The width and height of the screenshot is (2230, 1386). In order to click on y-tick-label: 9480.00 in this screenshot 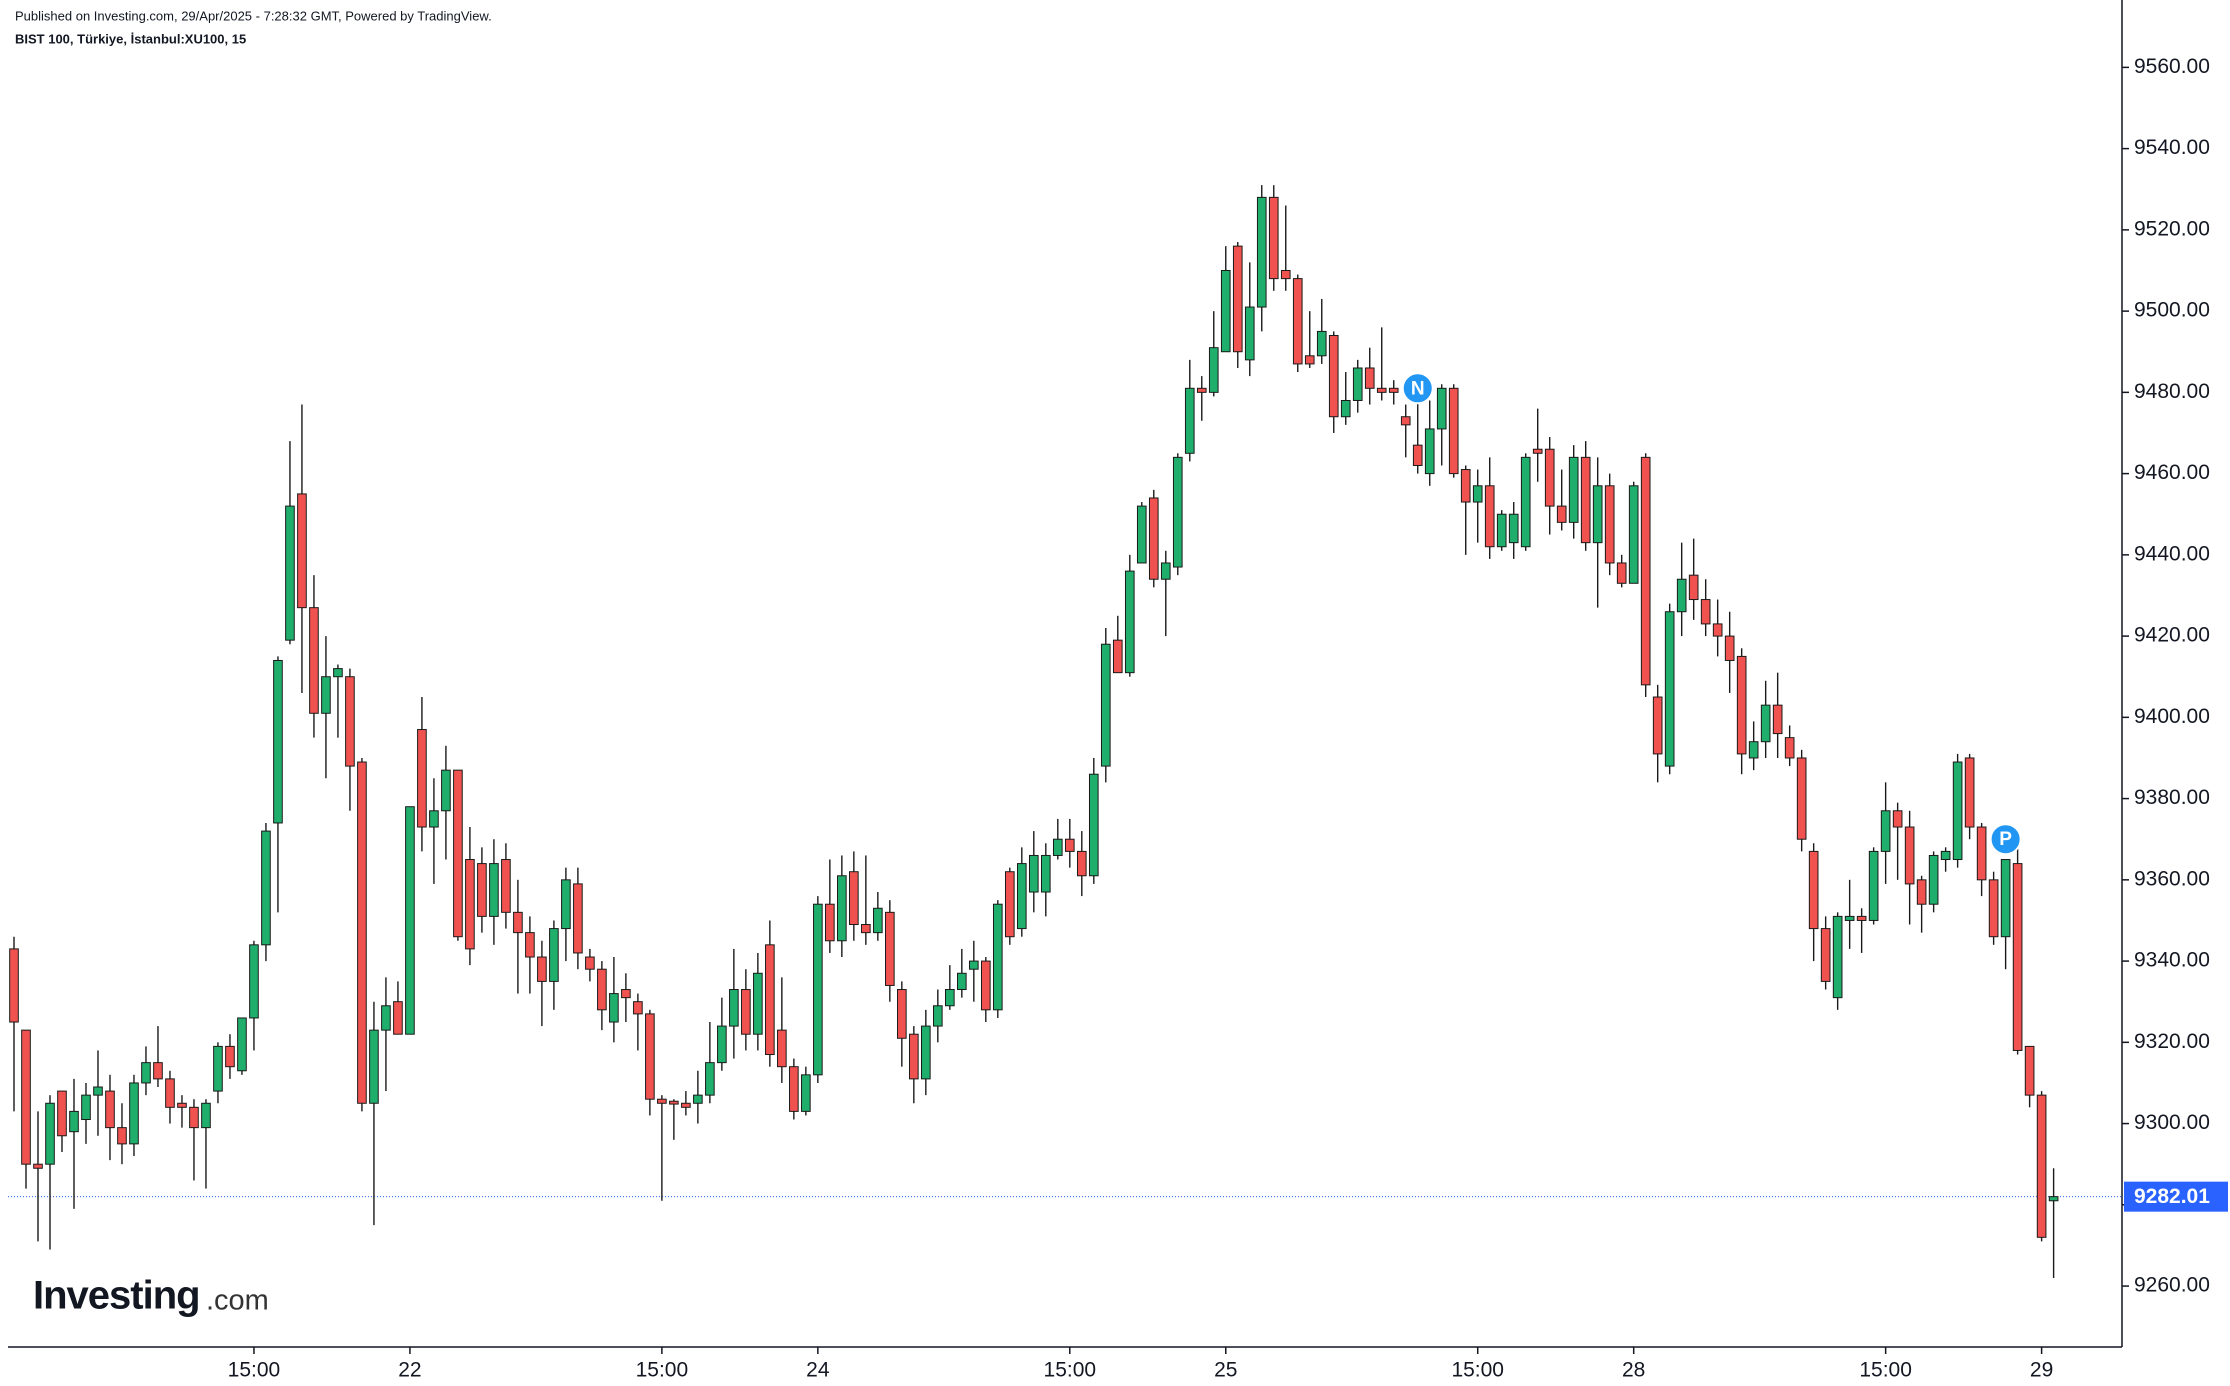, I will do `click(2172, 391)`.